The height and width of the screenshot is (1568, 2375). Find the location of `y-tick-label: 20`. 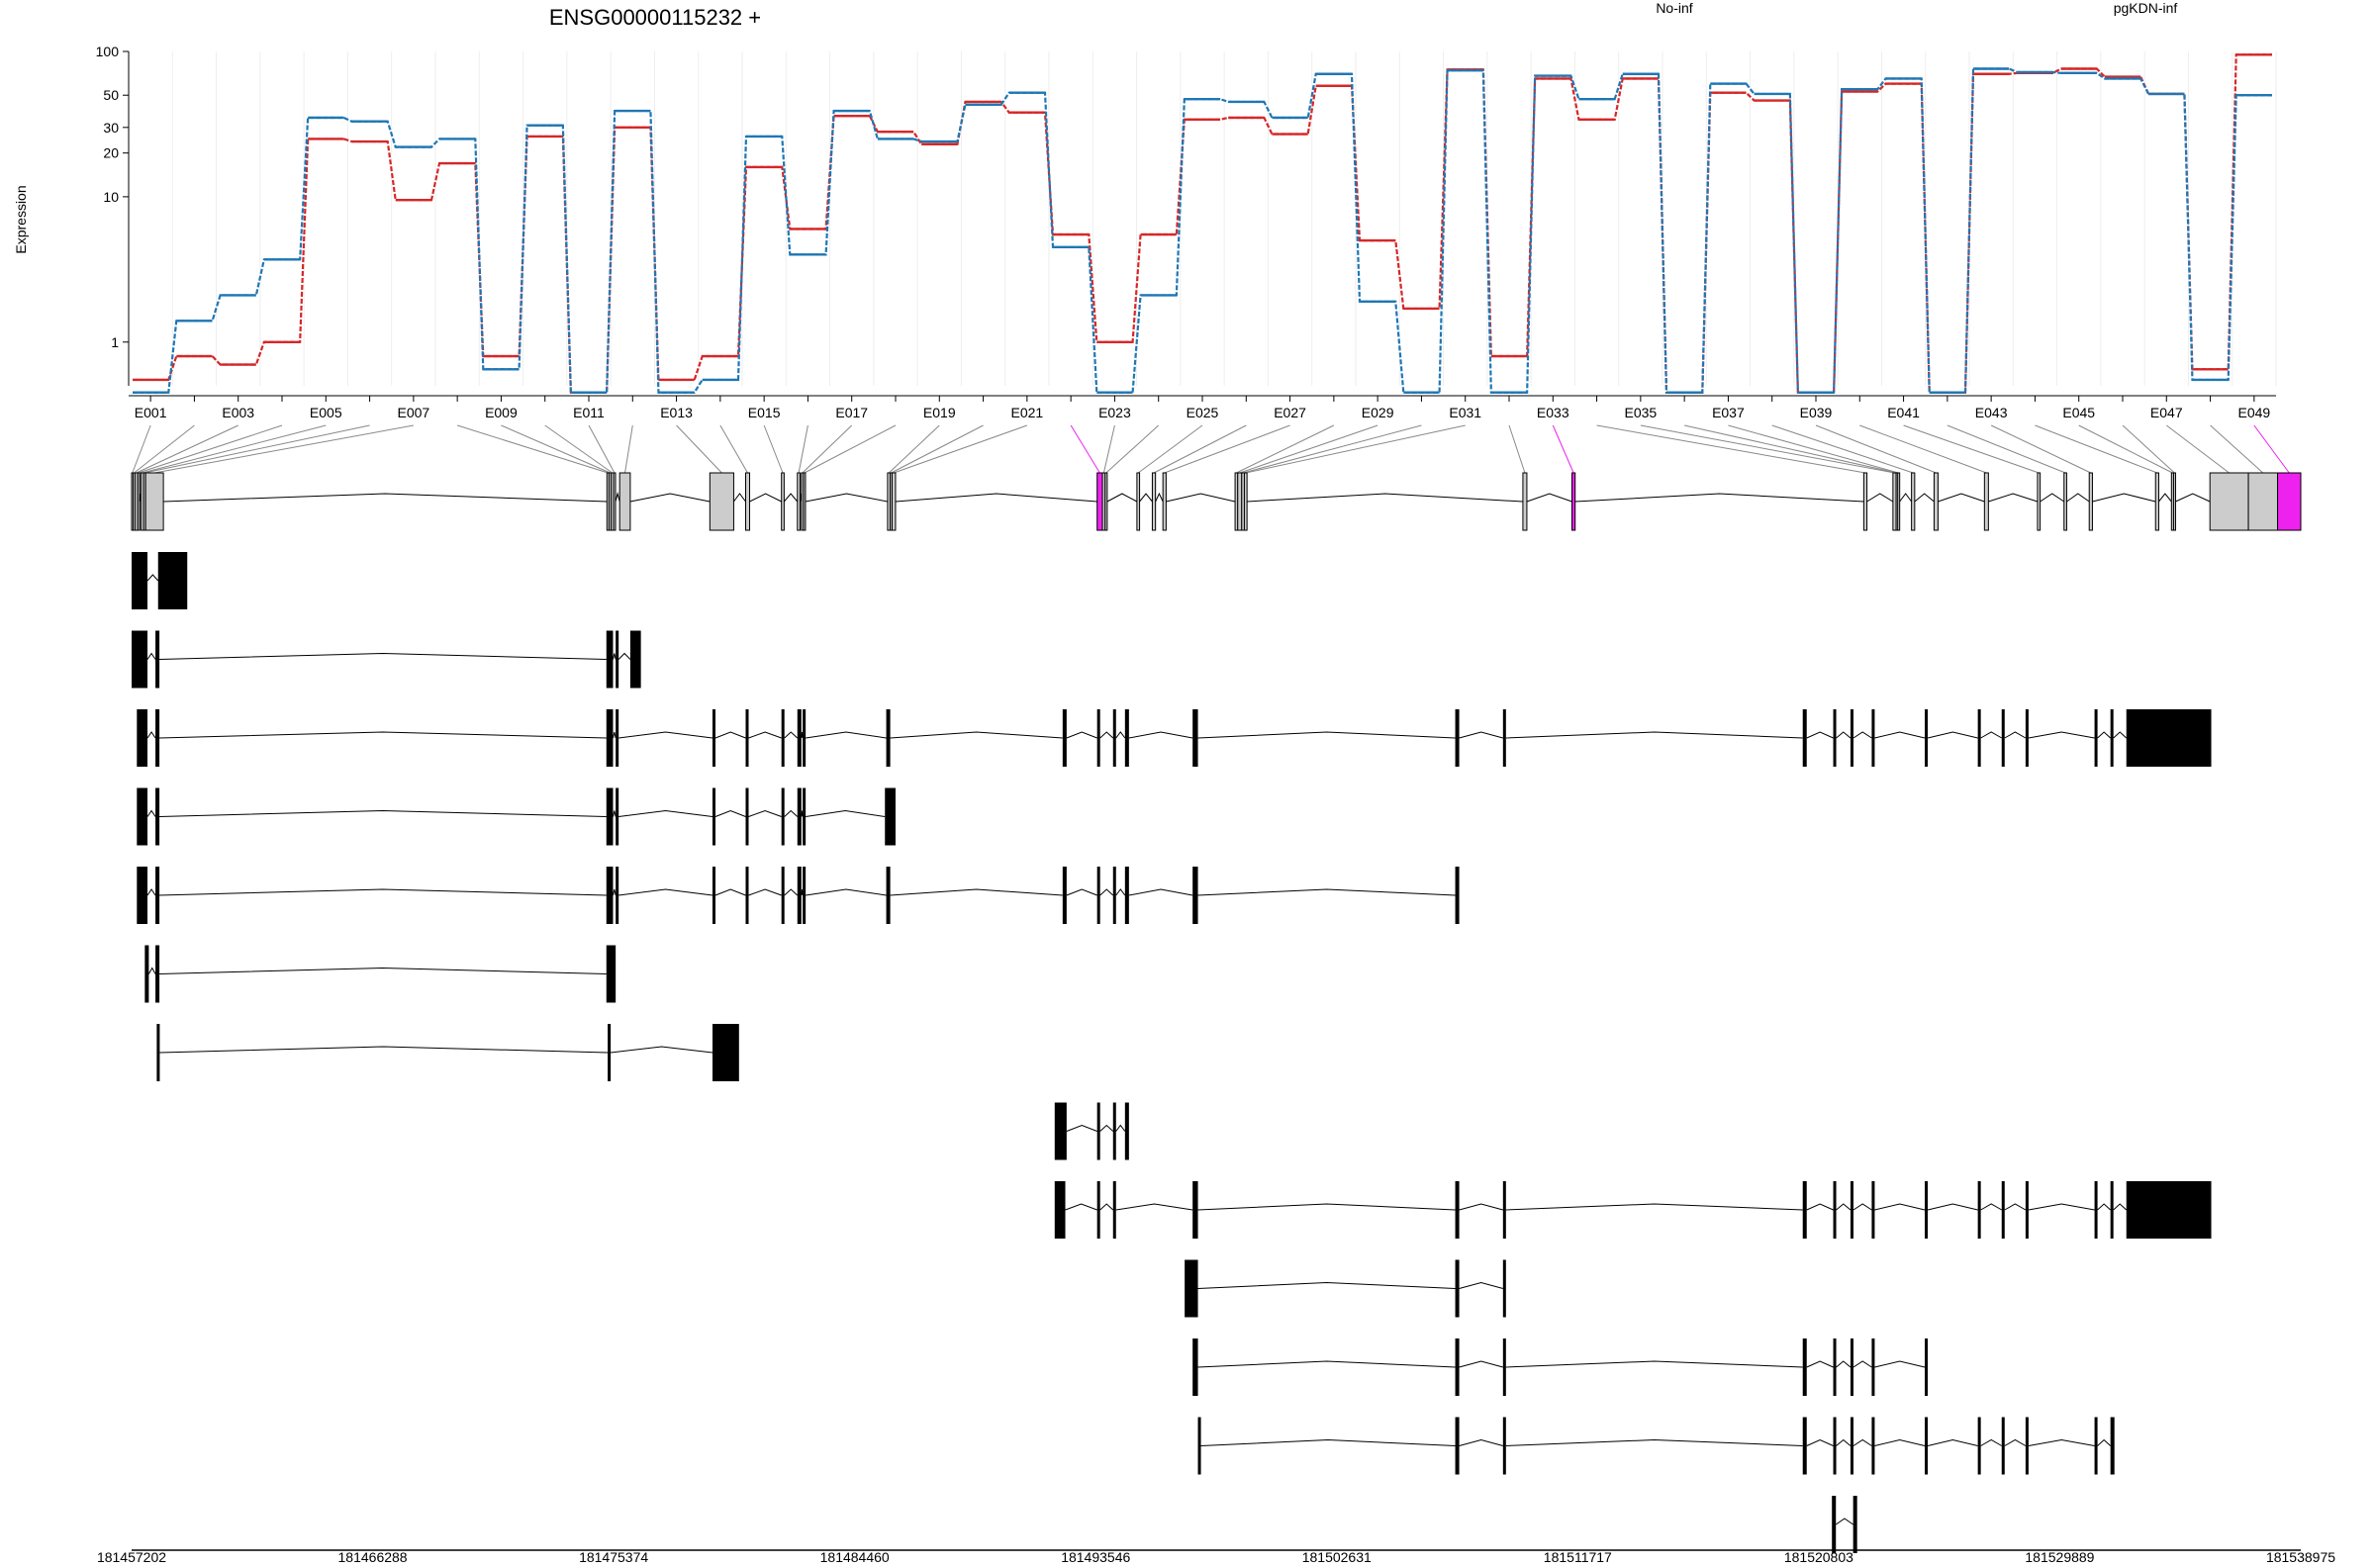

y-tick-label: 20 is located at coordinates (111, 153).